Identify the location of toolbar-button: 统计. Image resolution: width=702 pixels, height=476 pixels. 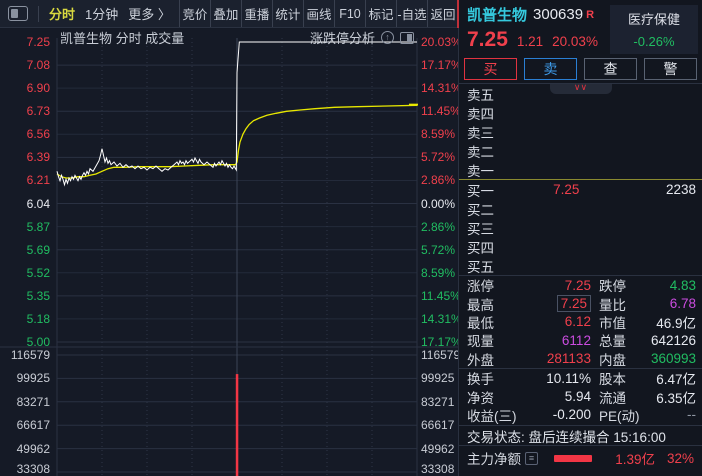
(287, 13).